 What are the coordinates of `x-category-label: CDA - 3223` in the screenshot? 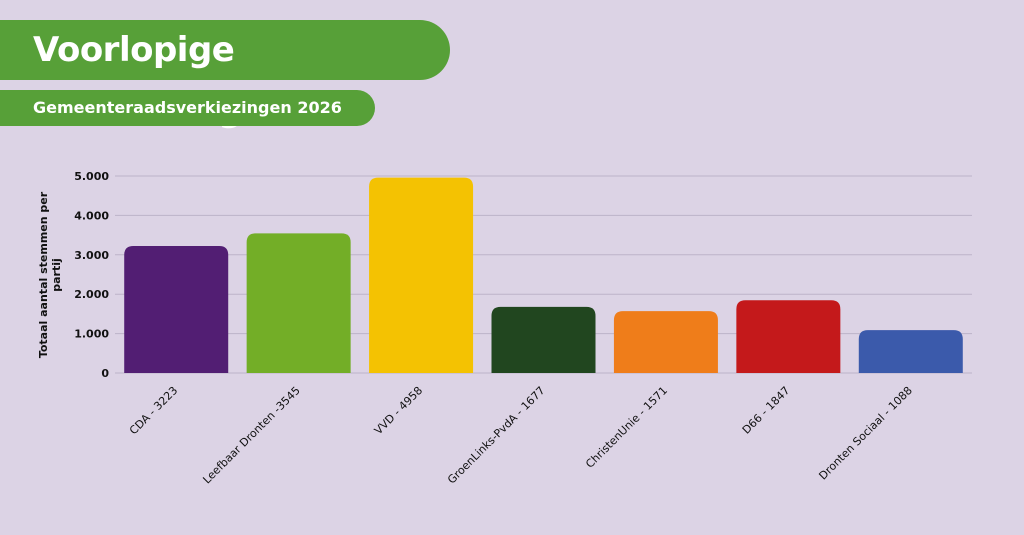 It's located at (153, 410).